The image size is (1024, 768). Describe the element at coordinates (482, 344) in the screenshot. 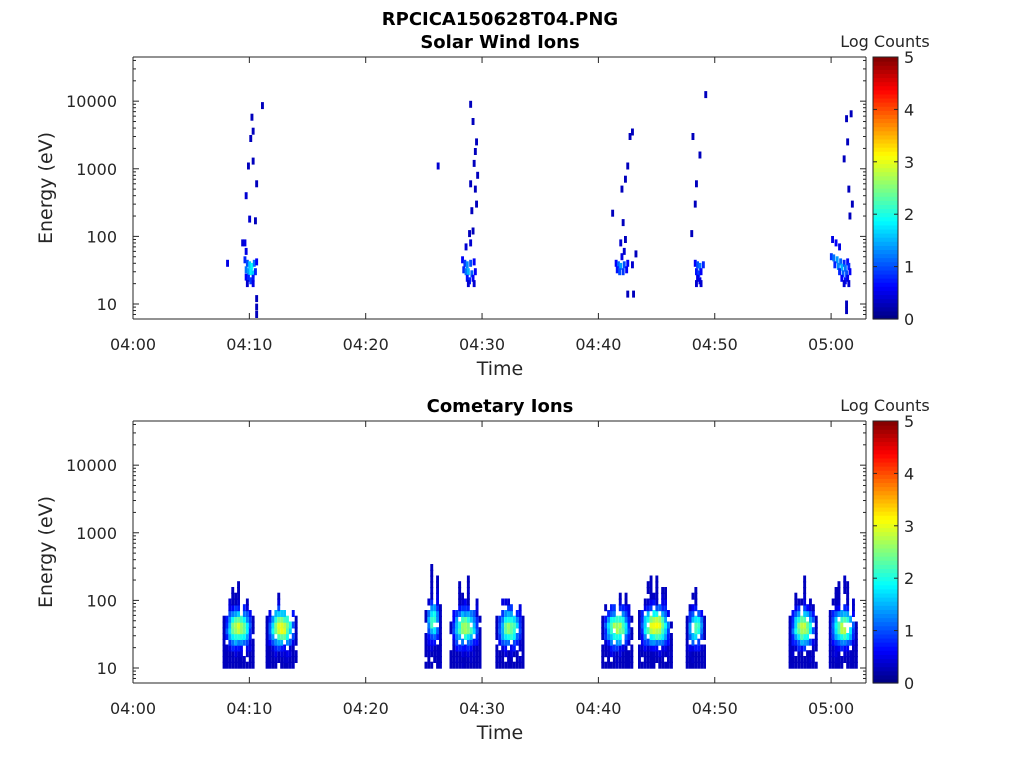

I see `x-tick-label: 04:30` at that location.